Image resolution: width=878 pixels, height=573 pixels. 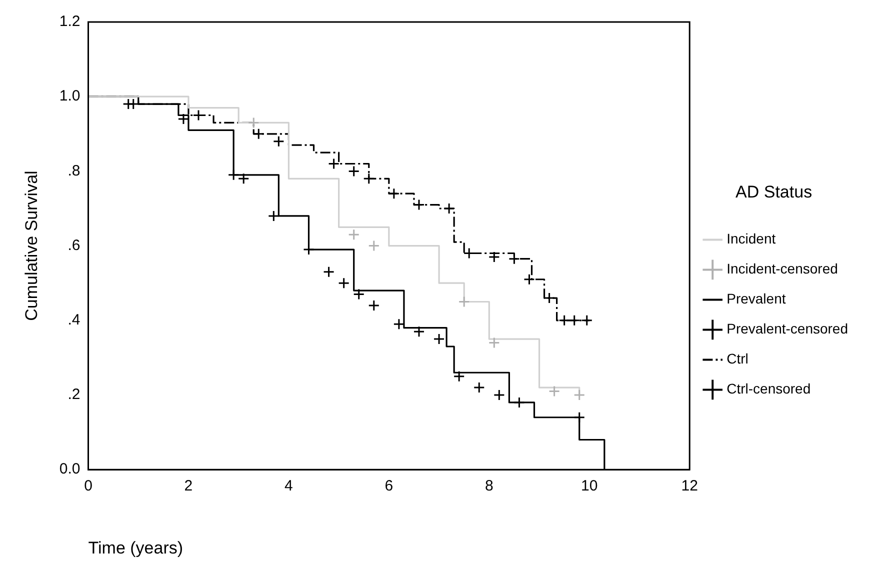 I want to click on y-tick-label: 1.0, so click(x=69, y=96).